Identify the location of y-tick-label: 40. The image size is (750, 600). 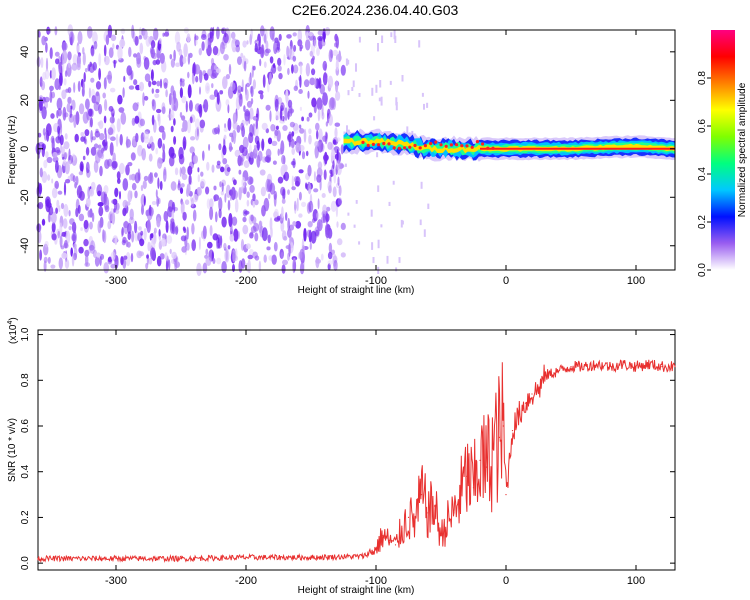
(25, 52).